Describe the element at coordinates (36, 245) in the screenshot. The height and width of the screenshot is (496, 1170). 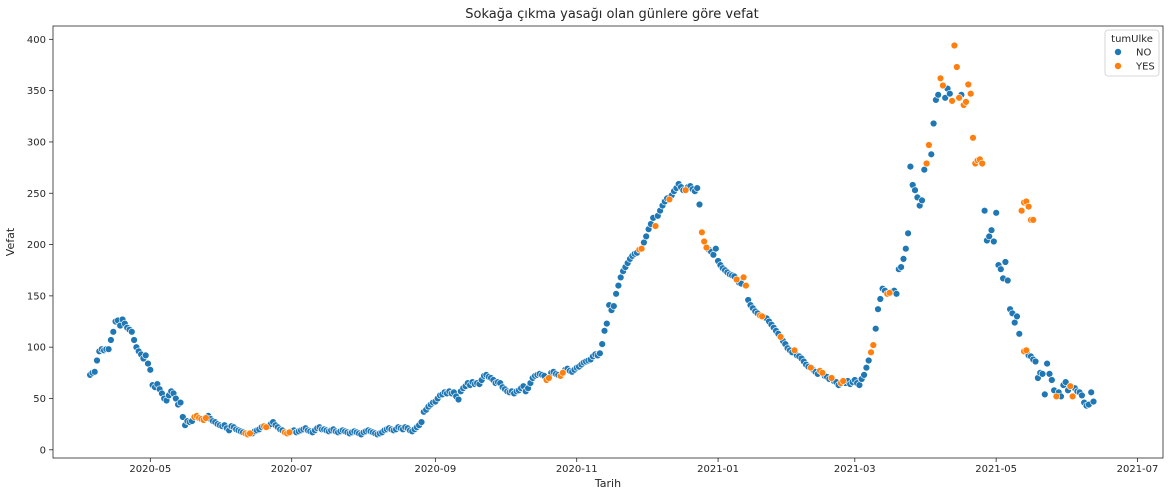
I see `y-tick-label: 200` at that location.